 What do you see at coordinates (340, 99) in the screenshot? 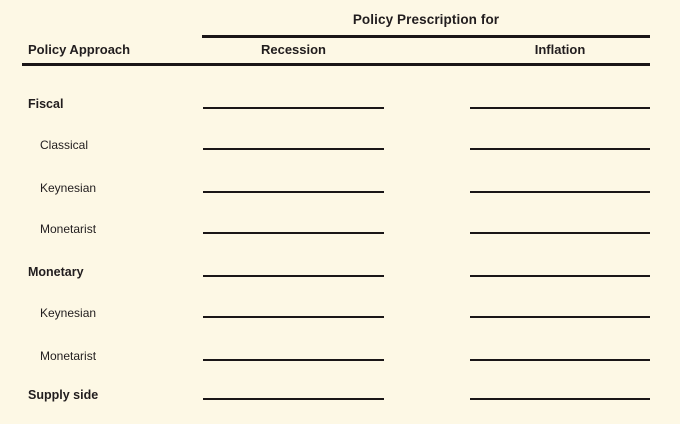
I see `table-row-fiscal: Fiscal` at bounding box center [340, 99].